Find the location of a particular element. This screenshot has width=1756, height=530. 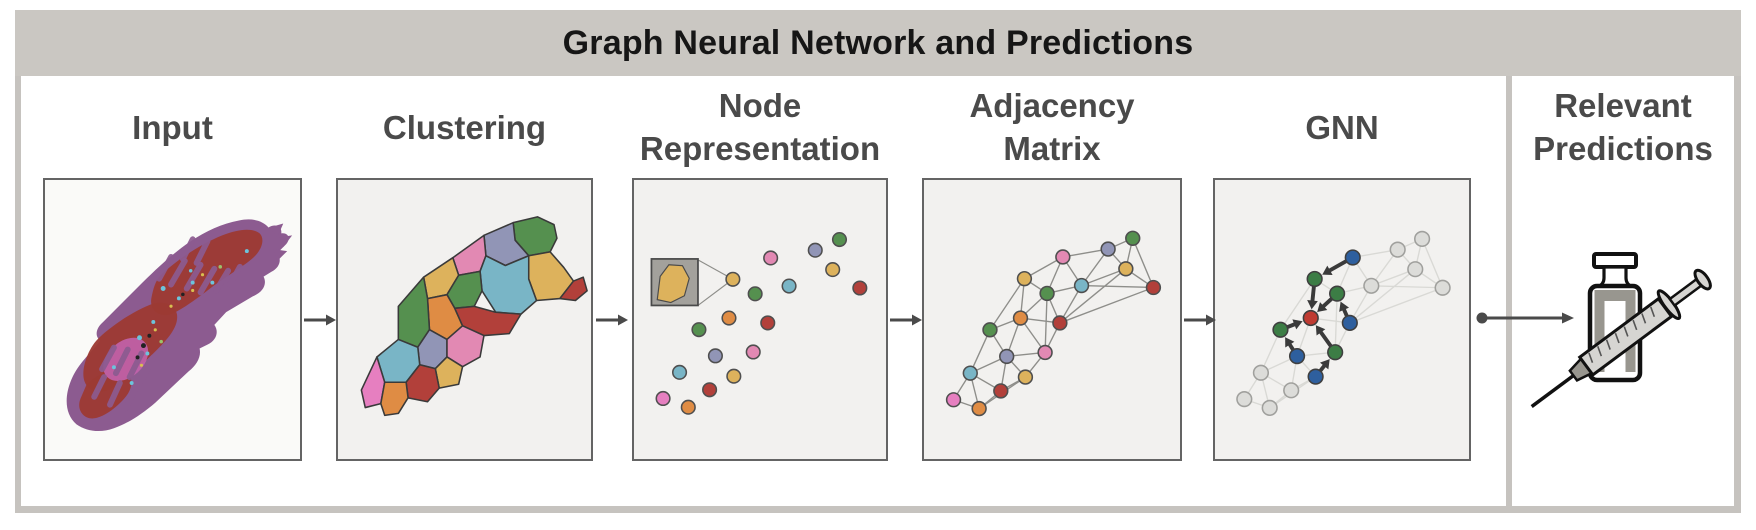

stage-label-input: Input is located at coordinates (172, 127).